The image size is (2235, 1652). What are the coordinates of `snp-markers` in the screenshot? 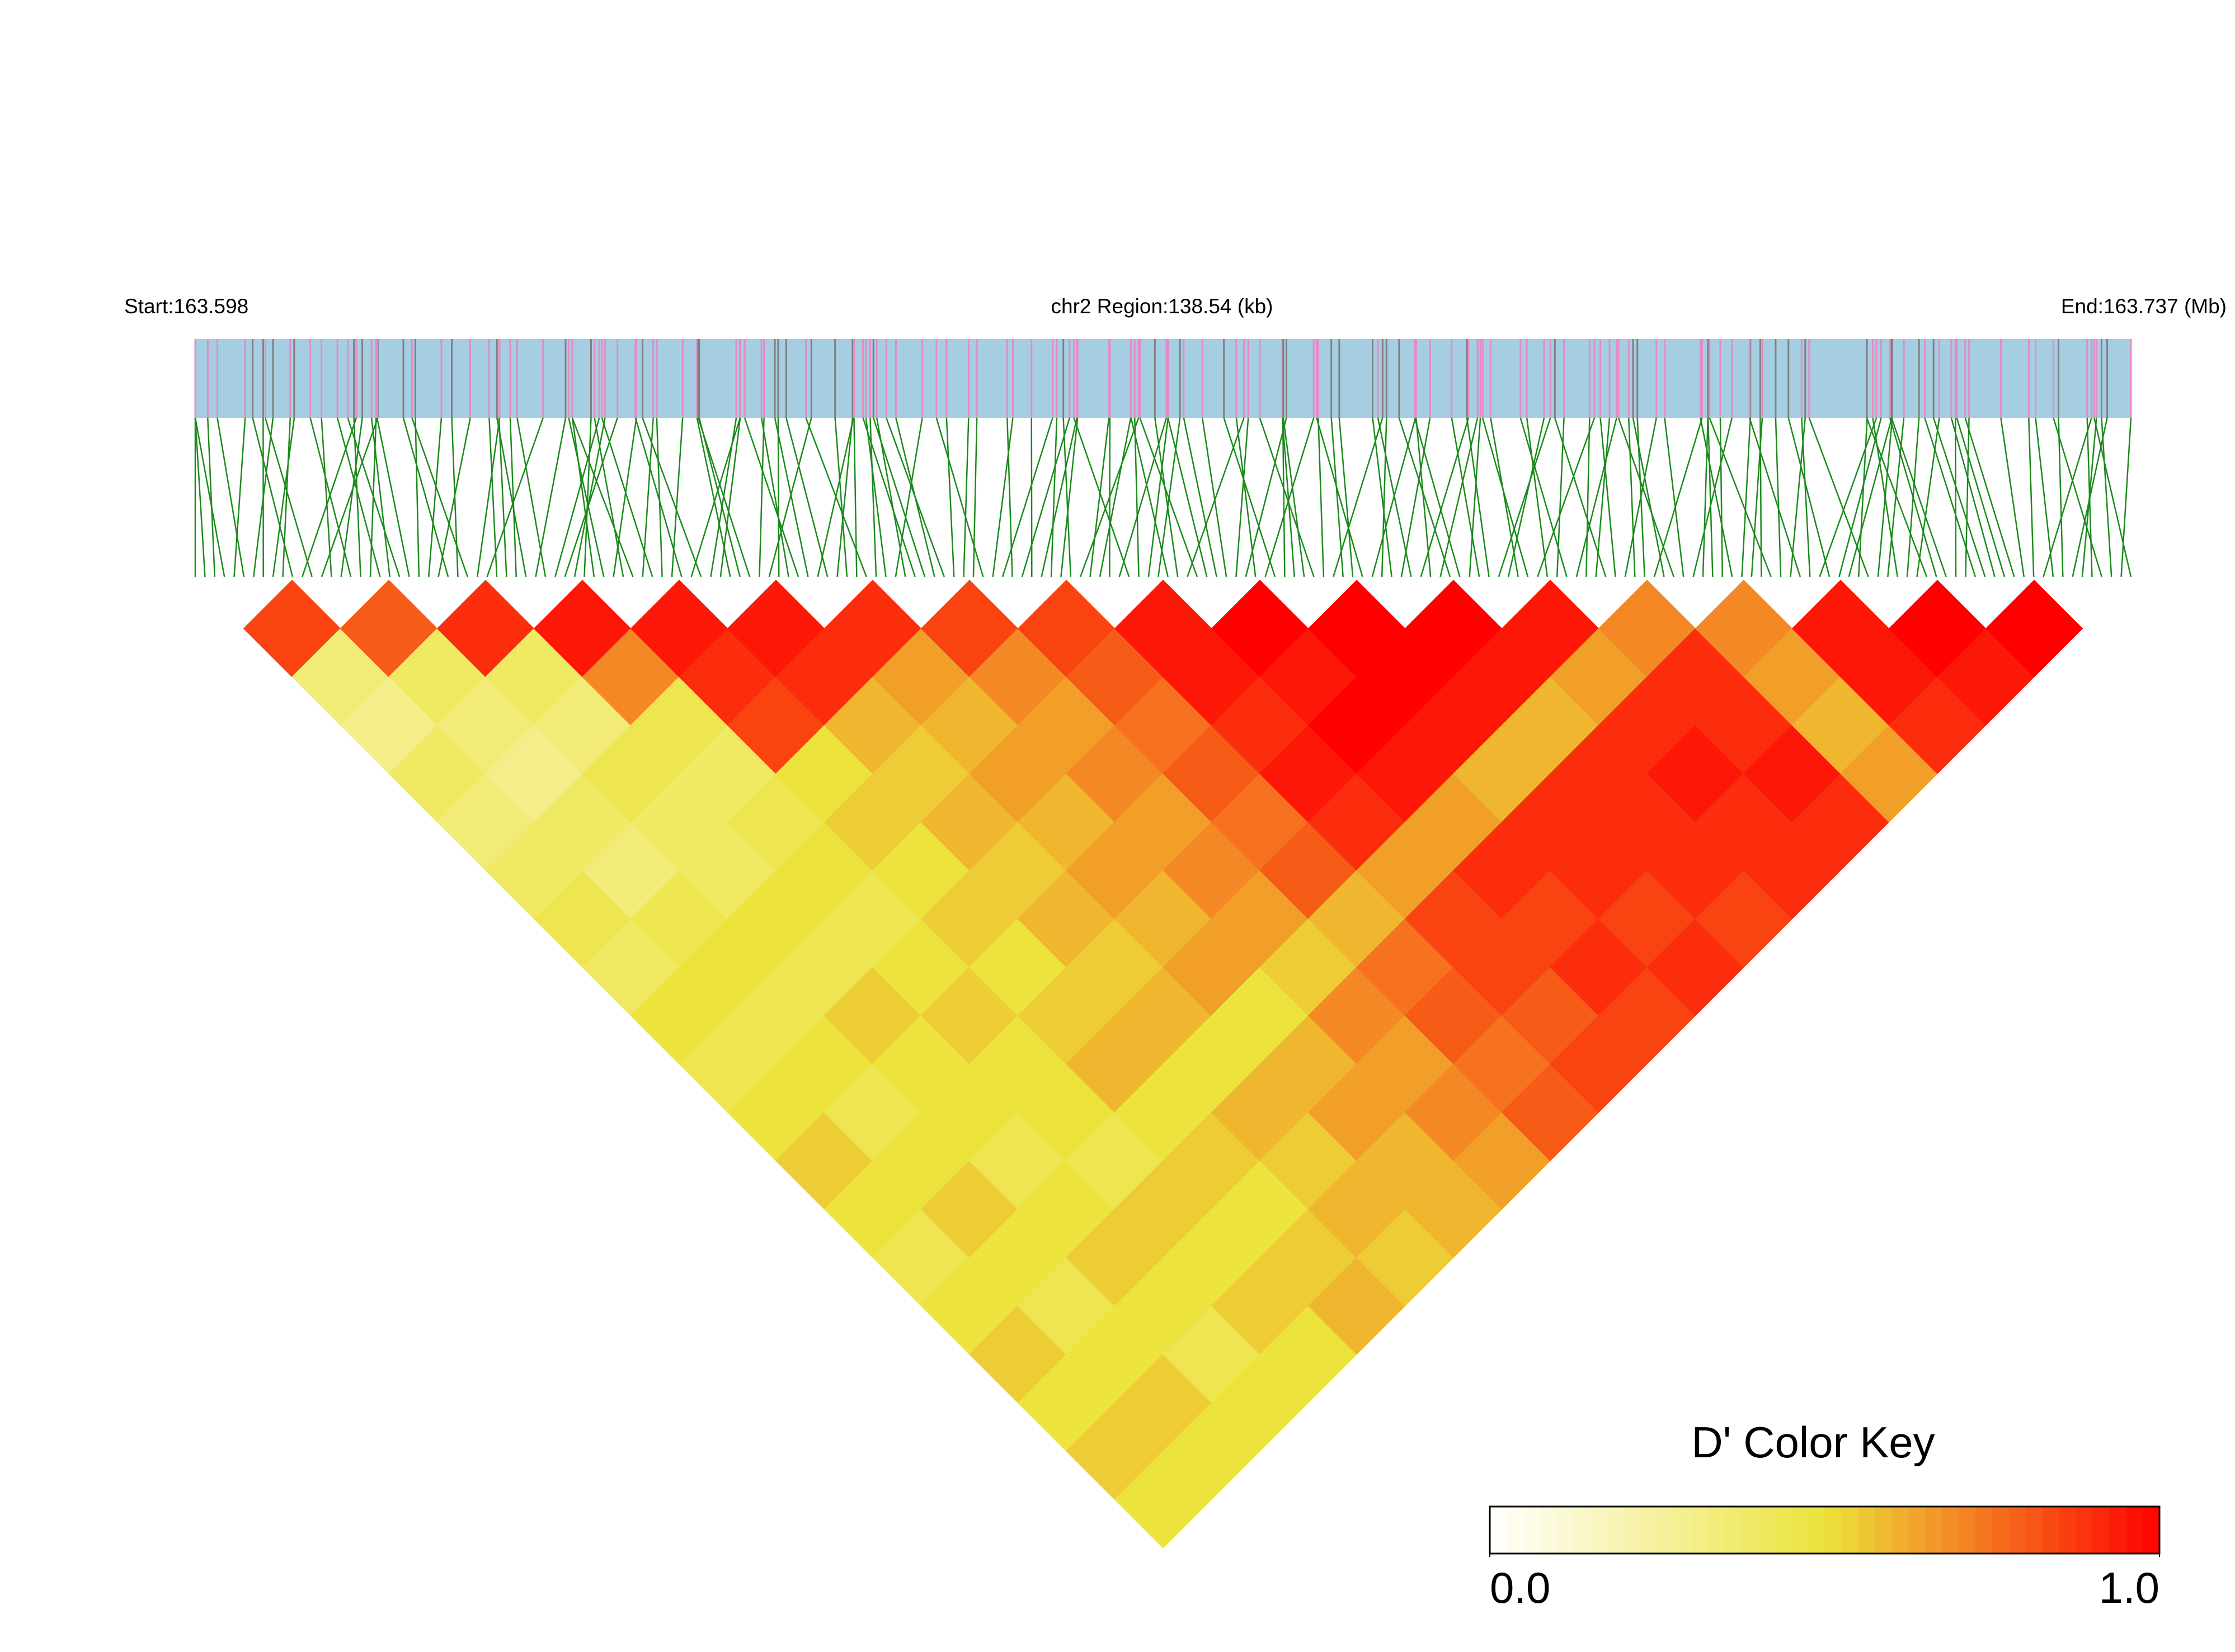 It's located at (1163, 458).